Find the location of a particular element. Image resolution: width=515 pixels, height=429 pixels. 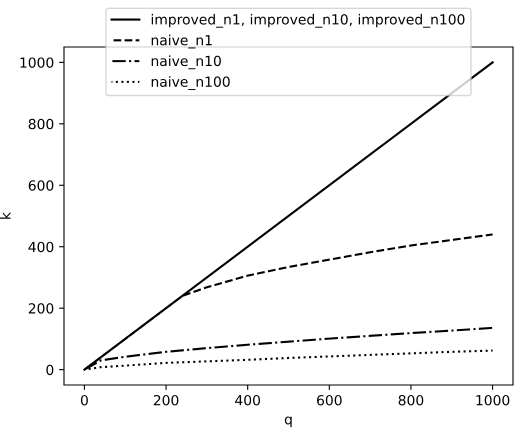

x-tick-label: 200 is located at coordinates (166, 400).